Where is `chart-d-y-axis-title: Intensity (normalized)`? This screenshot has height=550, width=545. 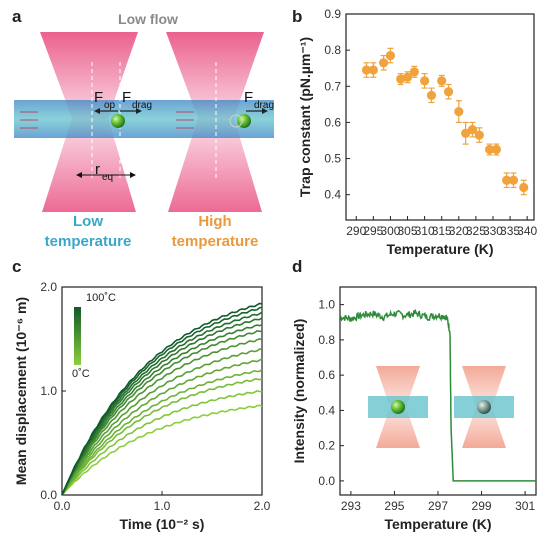 chart-d-y-axis-title: Intensity (normalized) is located at coordinates (299, 391).